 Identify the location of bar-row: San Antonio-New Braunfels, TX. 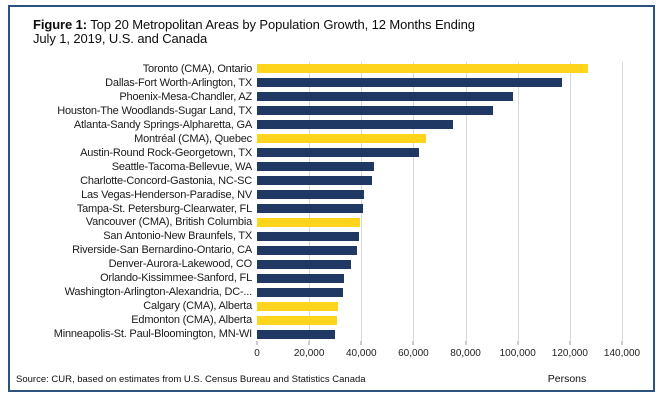
(318, 236).